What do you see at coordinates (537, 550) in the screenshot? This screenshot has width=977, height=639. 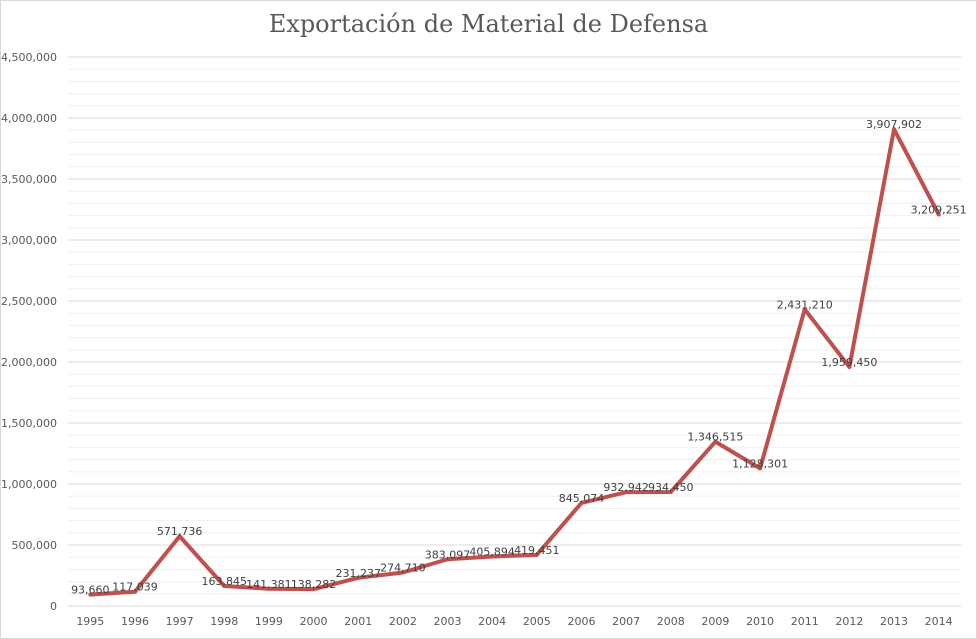 I see `data-label: 419,451` at bounding box center [537, 550].